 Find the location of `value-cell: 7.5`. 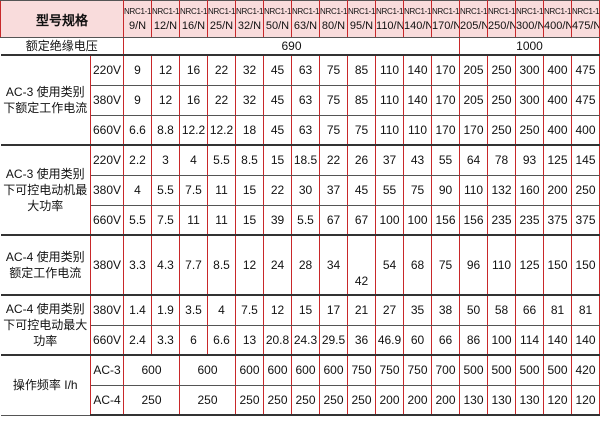

value-cell: 7.5 is located at coordinates (194, 190).